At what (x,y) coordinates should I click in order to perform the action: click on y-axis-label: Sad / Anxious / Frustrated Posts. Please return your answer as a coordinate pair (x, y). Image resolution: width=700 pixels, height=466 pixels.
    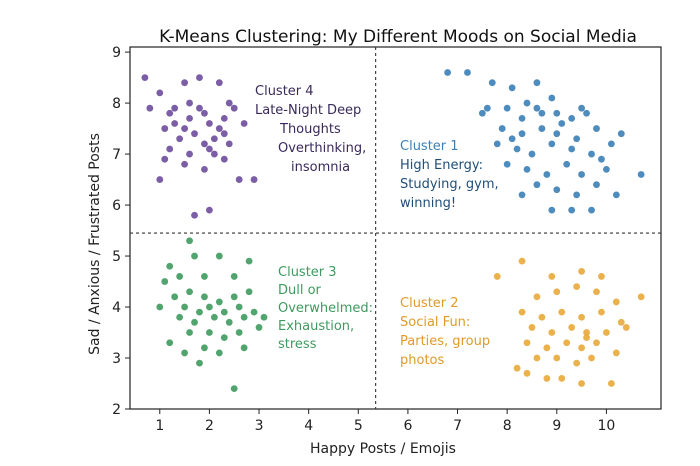
    Looking at the image, I should click on (95, 244).